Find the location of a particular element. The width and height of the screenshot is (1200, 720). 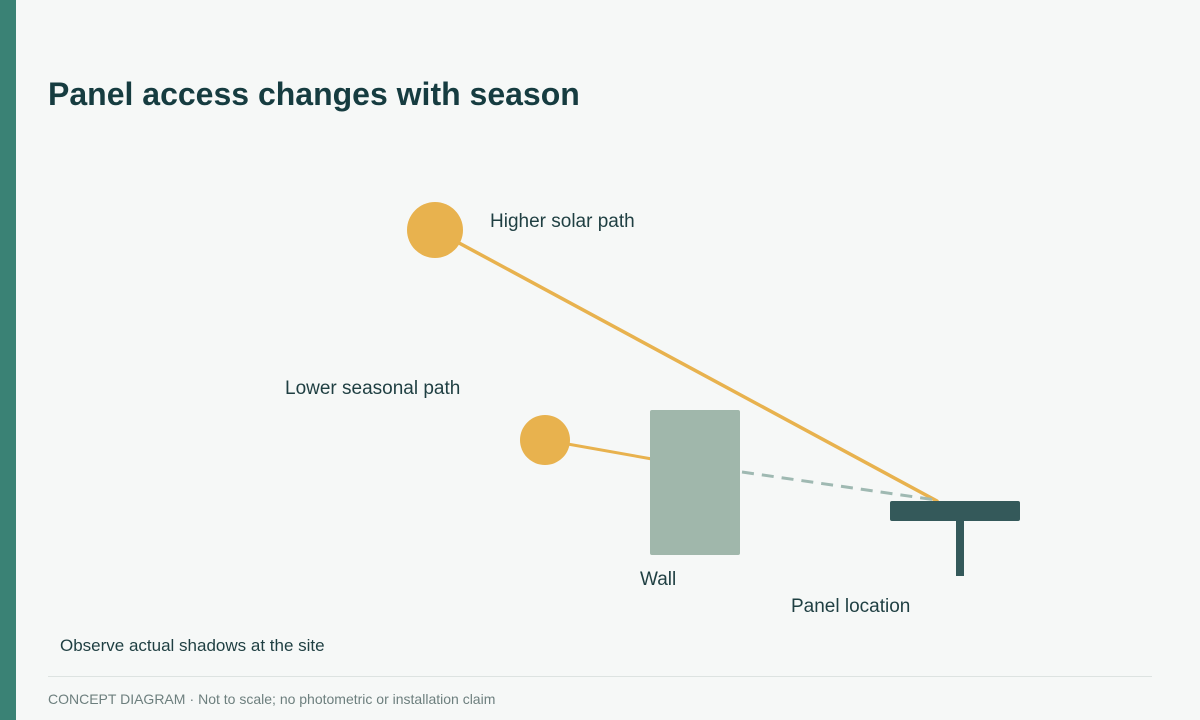

wall-label: Wall is located at coordinates (658, 579).